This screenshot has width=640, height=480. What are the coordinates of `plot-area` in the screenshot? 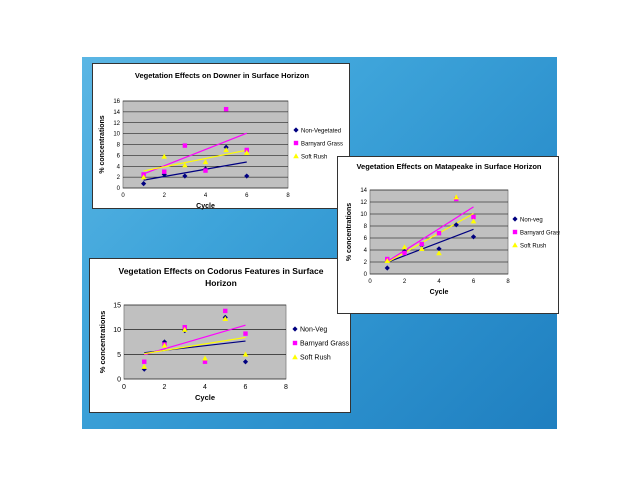 It's located at (205, 342).